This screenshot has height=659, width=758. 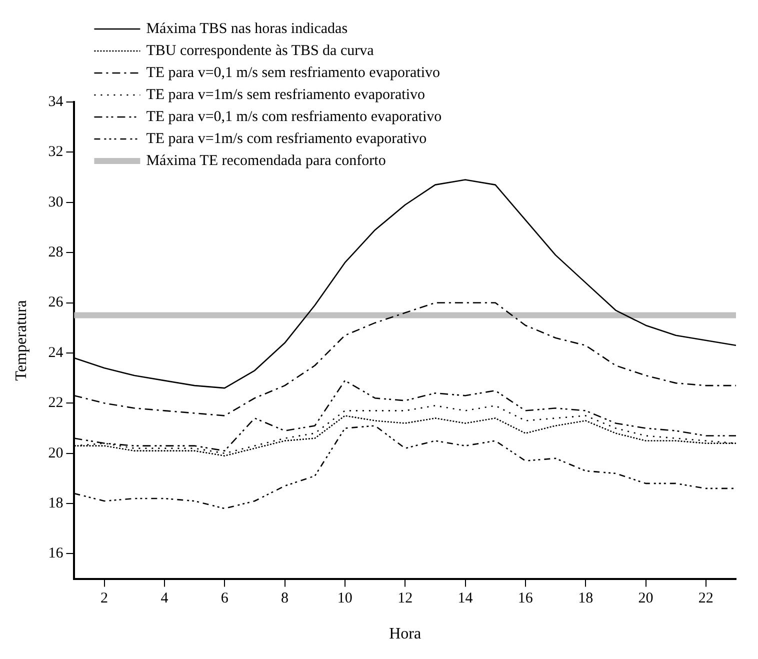 What do you see at coordinates (293, 72) in the screenshot?
I see `legend-label: TE para v=0,1 m/s sem resfriamento evaporativo` at bounding box center [293, 72].